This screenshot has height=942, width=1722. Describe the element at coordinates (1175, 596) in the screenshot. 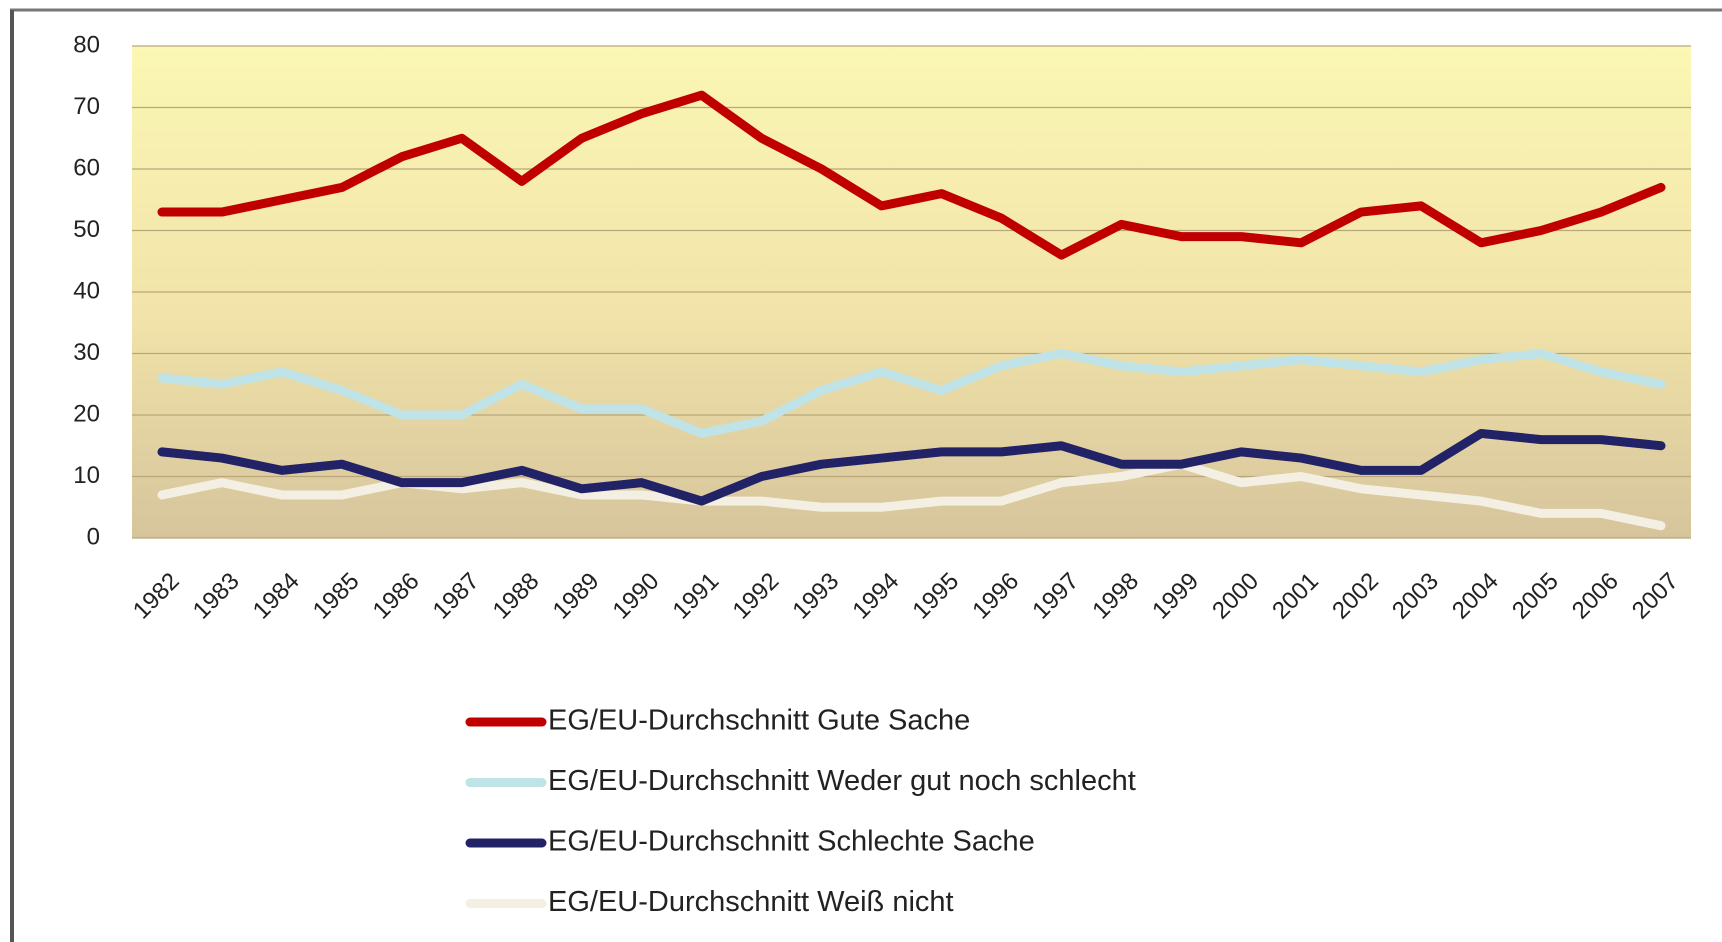

I see `x-tick-label: 1999` at that location.